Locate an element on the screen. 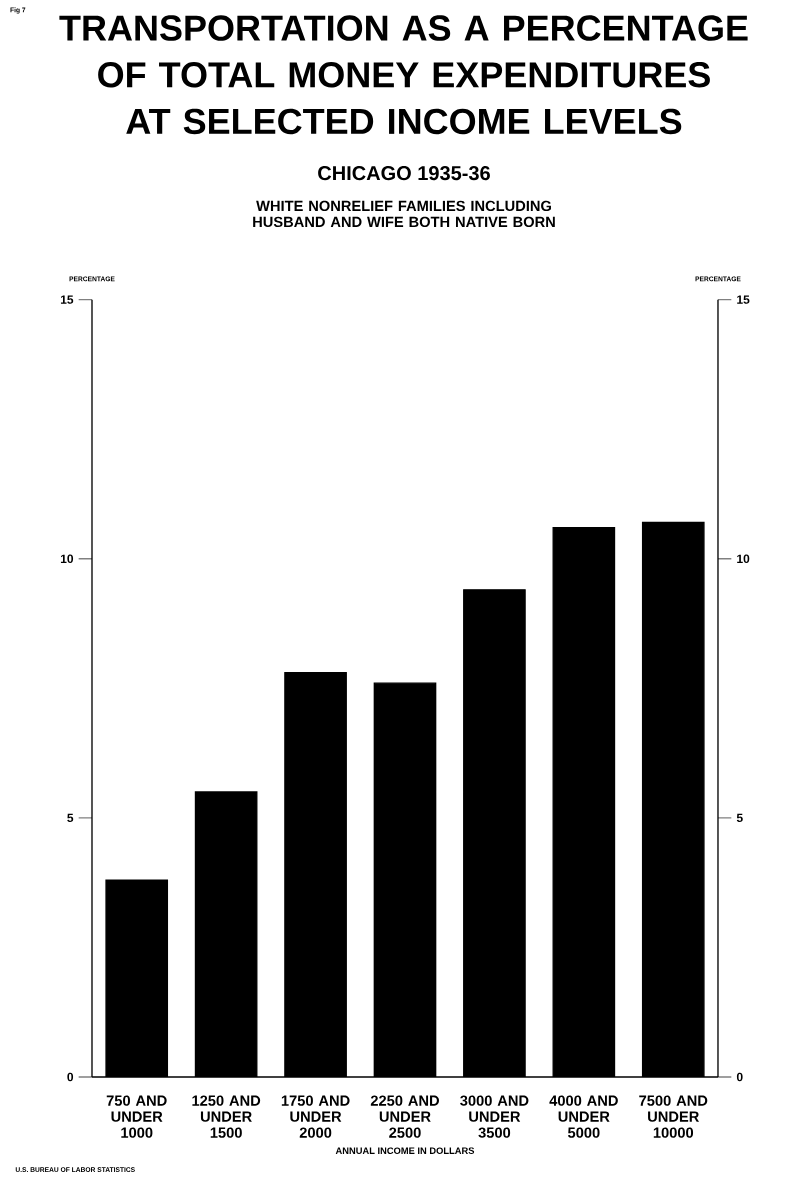  x-tick-label: 750 AND UNDER 1000 is located at coordinates (136, 1116).